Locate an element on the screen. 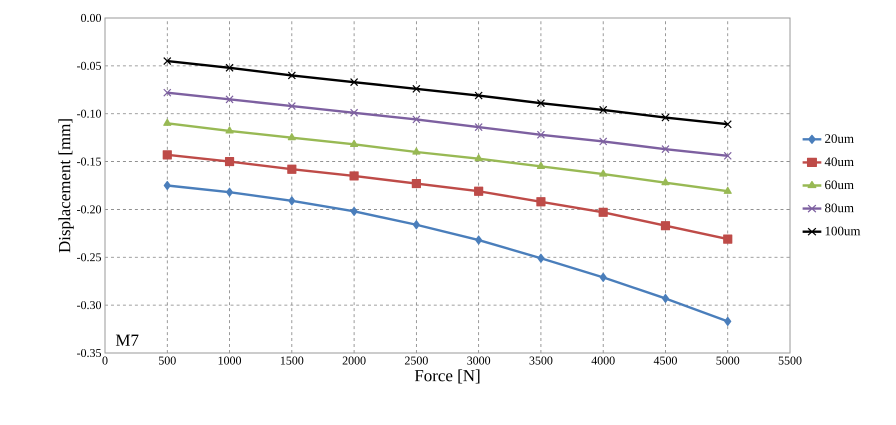  x-tick-label: 4500 is located at coordinates (665, 360).